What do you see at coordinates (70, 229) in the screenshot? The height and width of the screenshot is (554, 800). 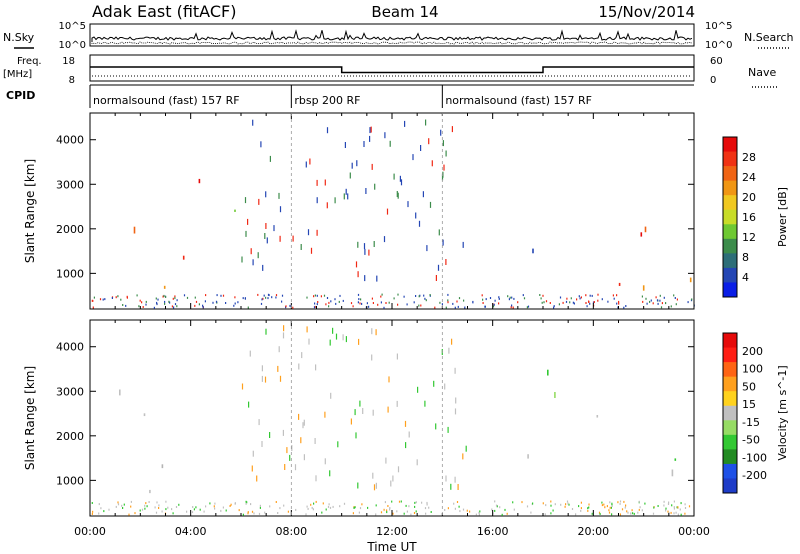 I see `y-tick-label: 2000` at bounding box center [70, 229].